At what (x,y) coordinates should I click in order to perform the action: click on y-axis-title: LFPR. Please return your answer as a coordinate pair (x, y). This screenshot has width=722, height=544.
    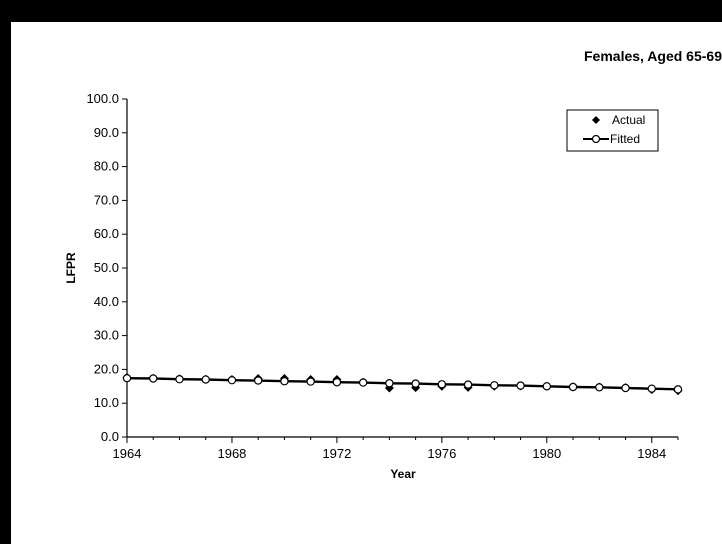
    Looking at the image, I should click on (71, 268).